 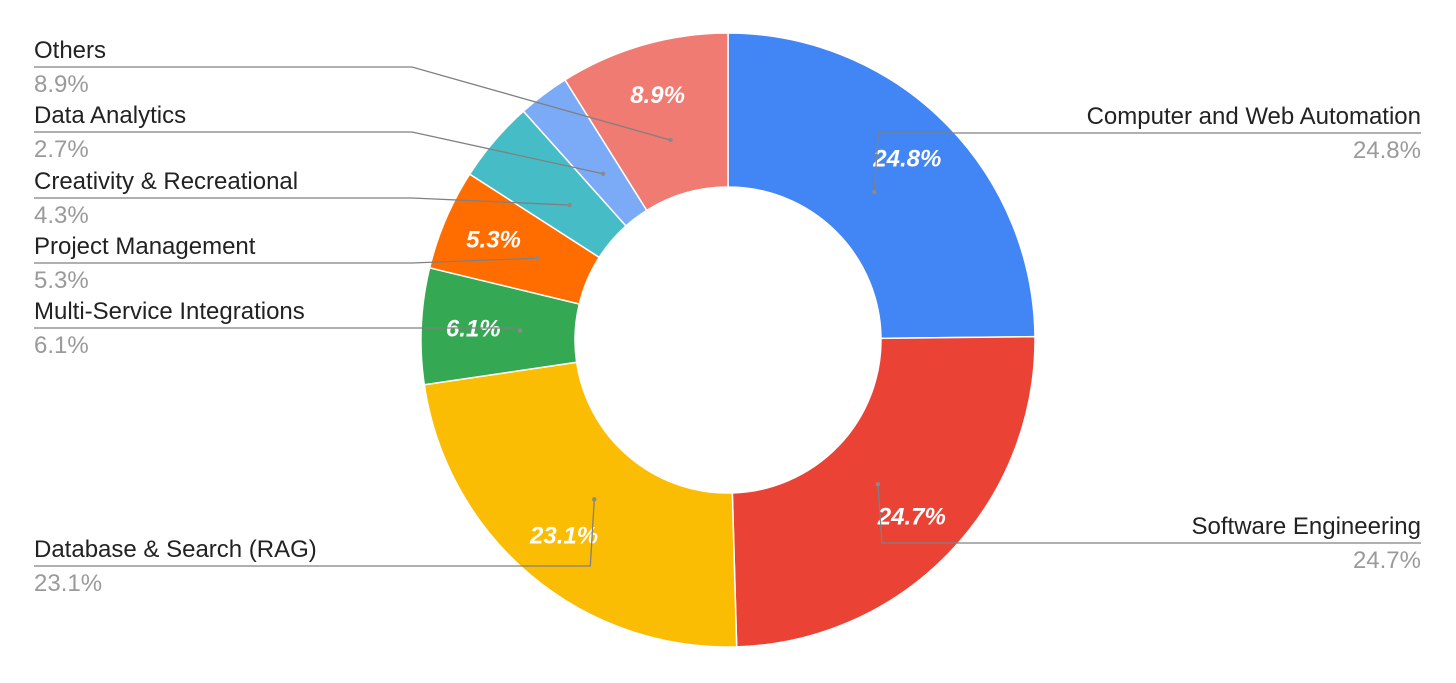 What do you see at coordinates (1387, 150) in the screenshot?
I see `legend-value-computer-and-web-automation: 24.8%` at bounding box center [1387, 150].